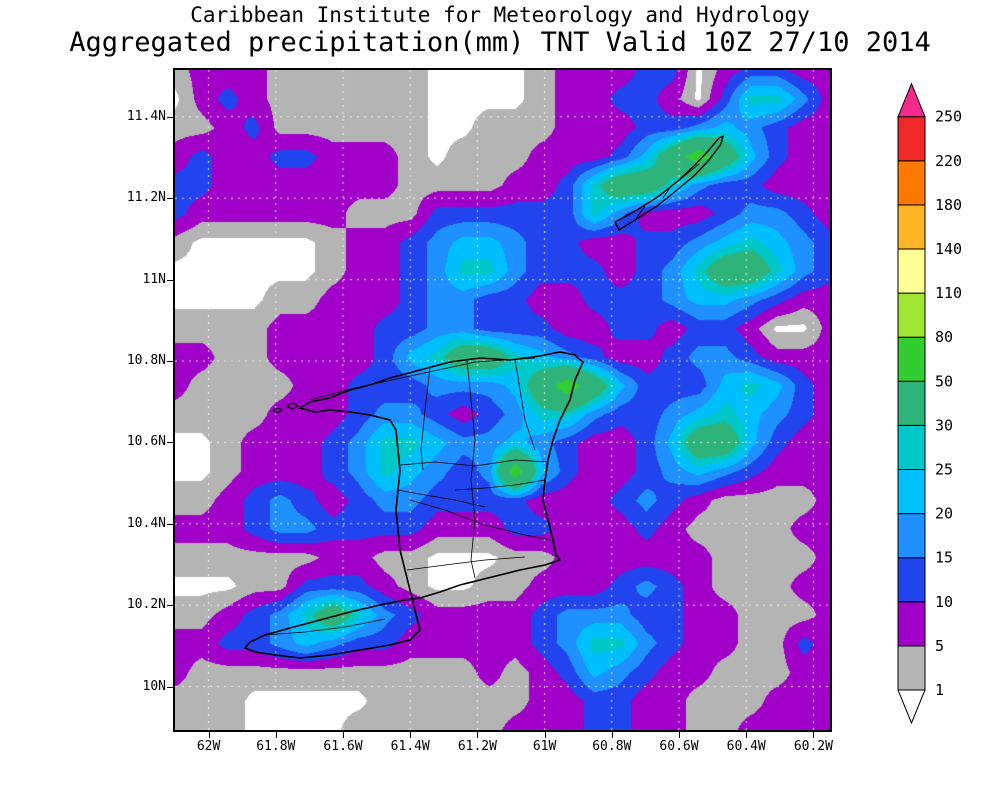 The height and width of the screenshot is (800, 1000). What do you see at coordinates (944, 470) in the screenshot?
I see `colorbar-tick-label: 25` at bounding box center [944, 470].